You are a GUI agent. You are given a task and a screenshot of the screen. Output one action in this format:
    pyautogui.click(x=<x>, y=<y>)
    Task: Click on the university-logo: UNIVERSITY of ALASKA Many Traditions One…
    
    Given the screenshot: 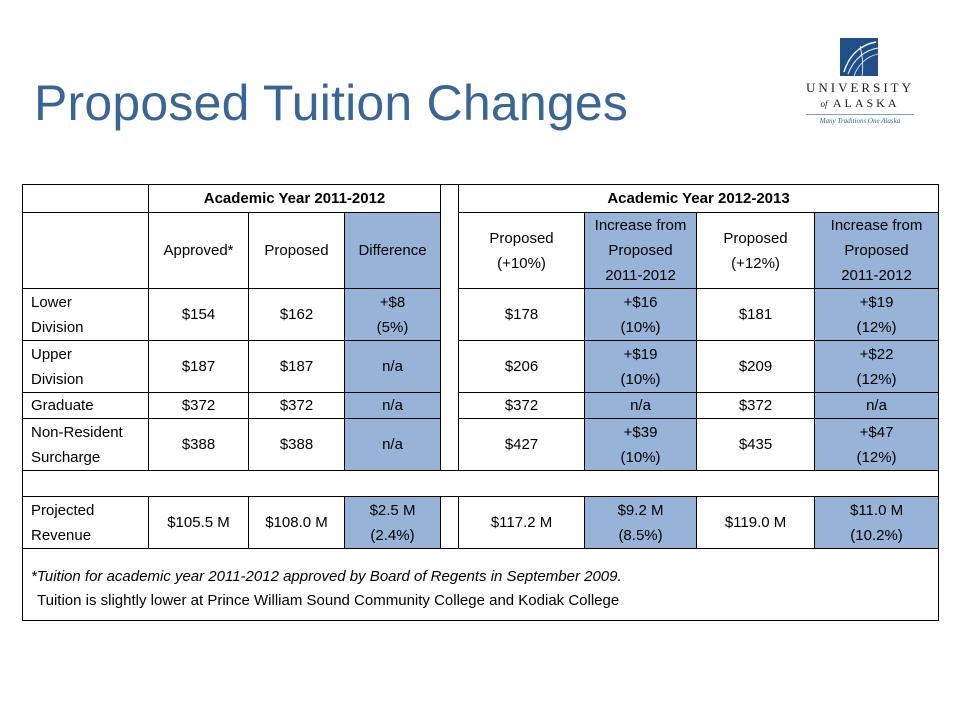 What is the action you would take?
    pyautogui.click(x=860, y=83)
    